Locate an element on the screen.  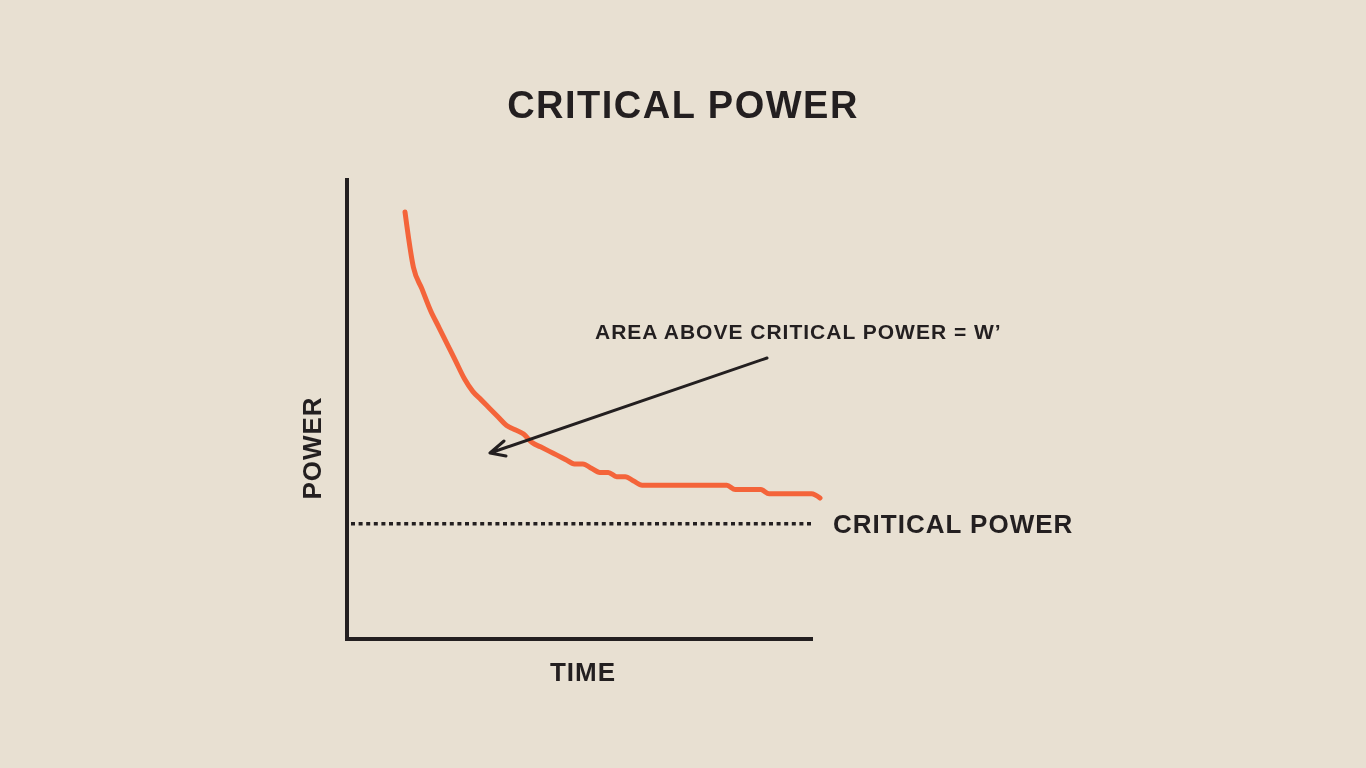
chart-title: CRITICAL POWER is located at coordinates (683, 105).